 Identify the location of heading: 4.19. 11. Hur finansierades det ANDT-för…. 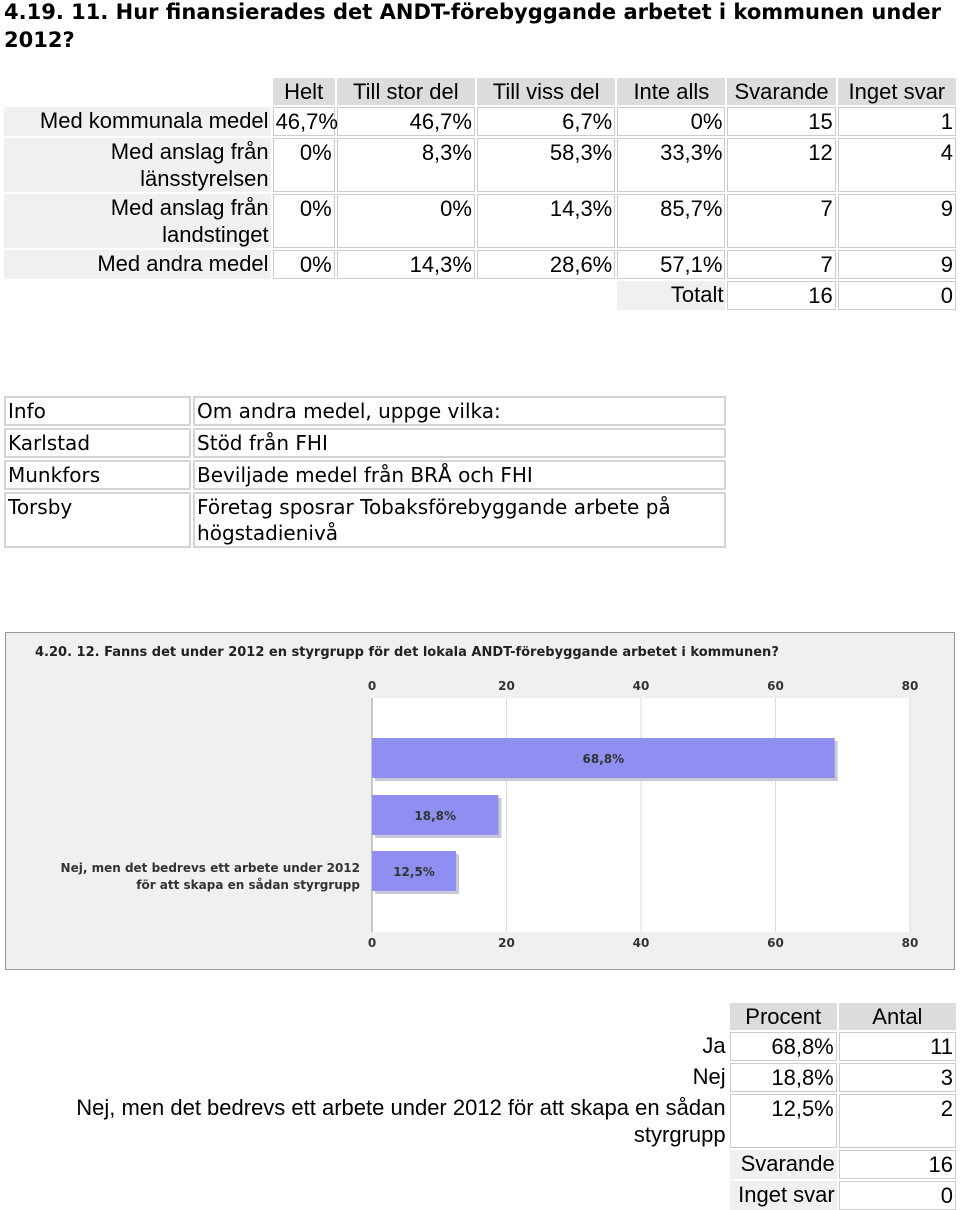
(472, 26).